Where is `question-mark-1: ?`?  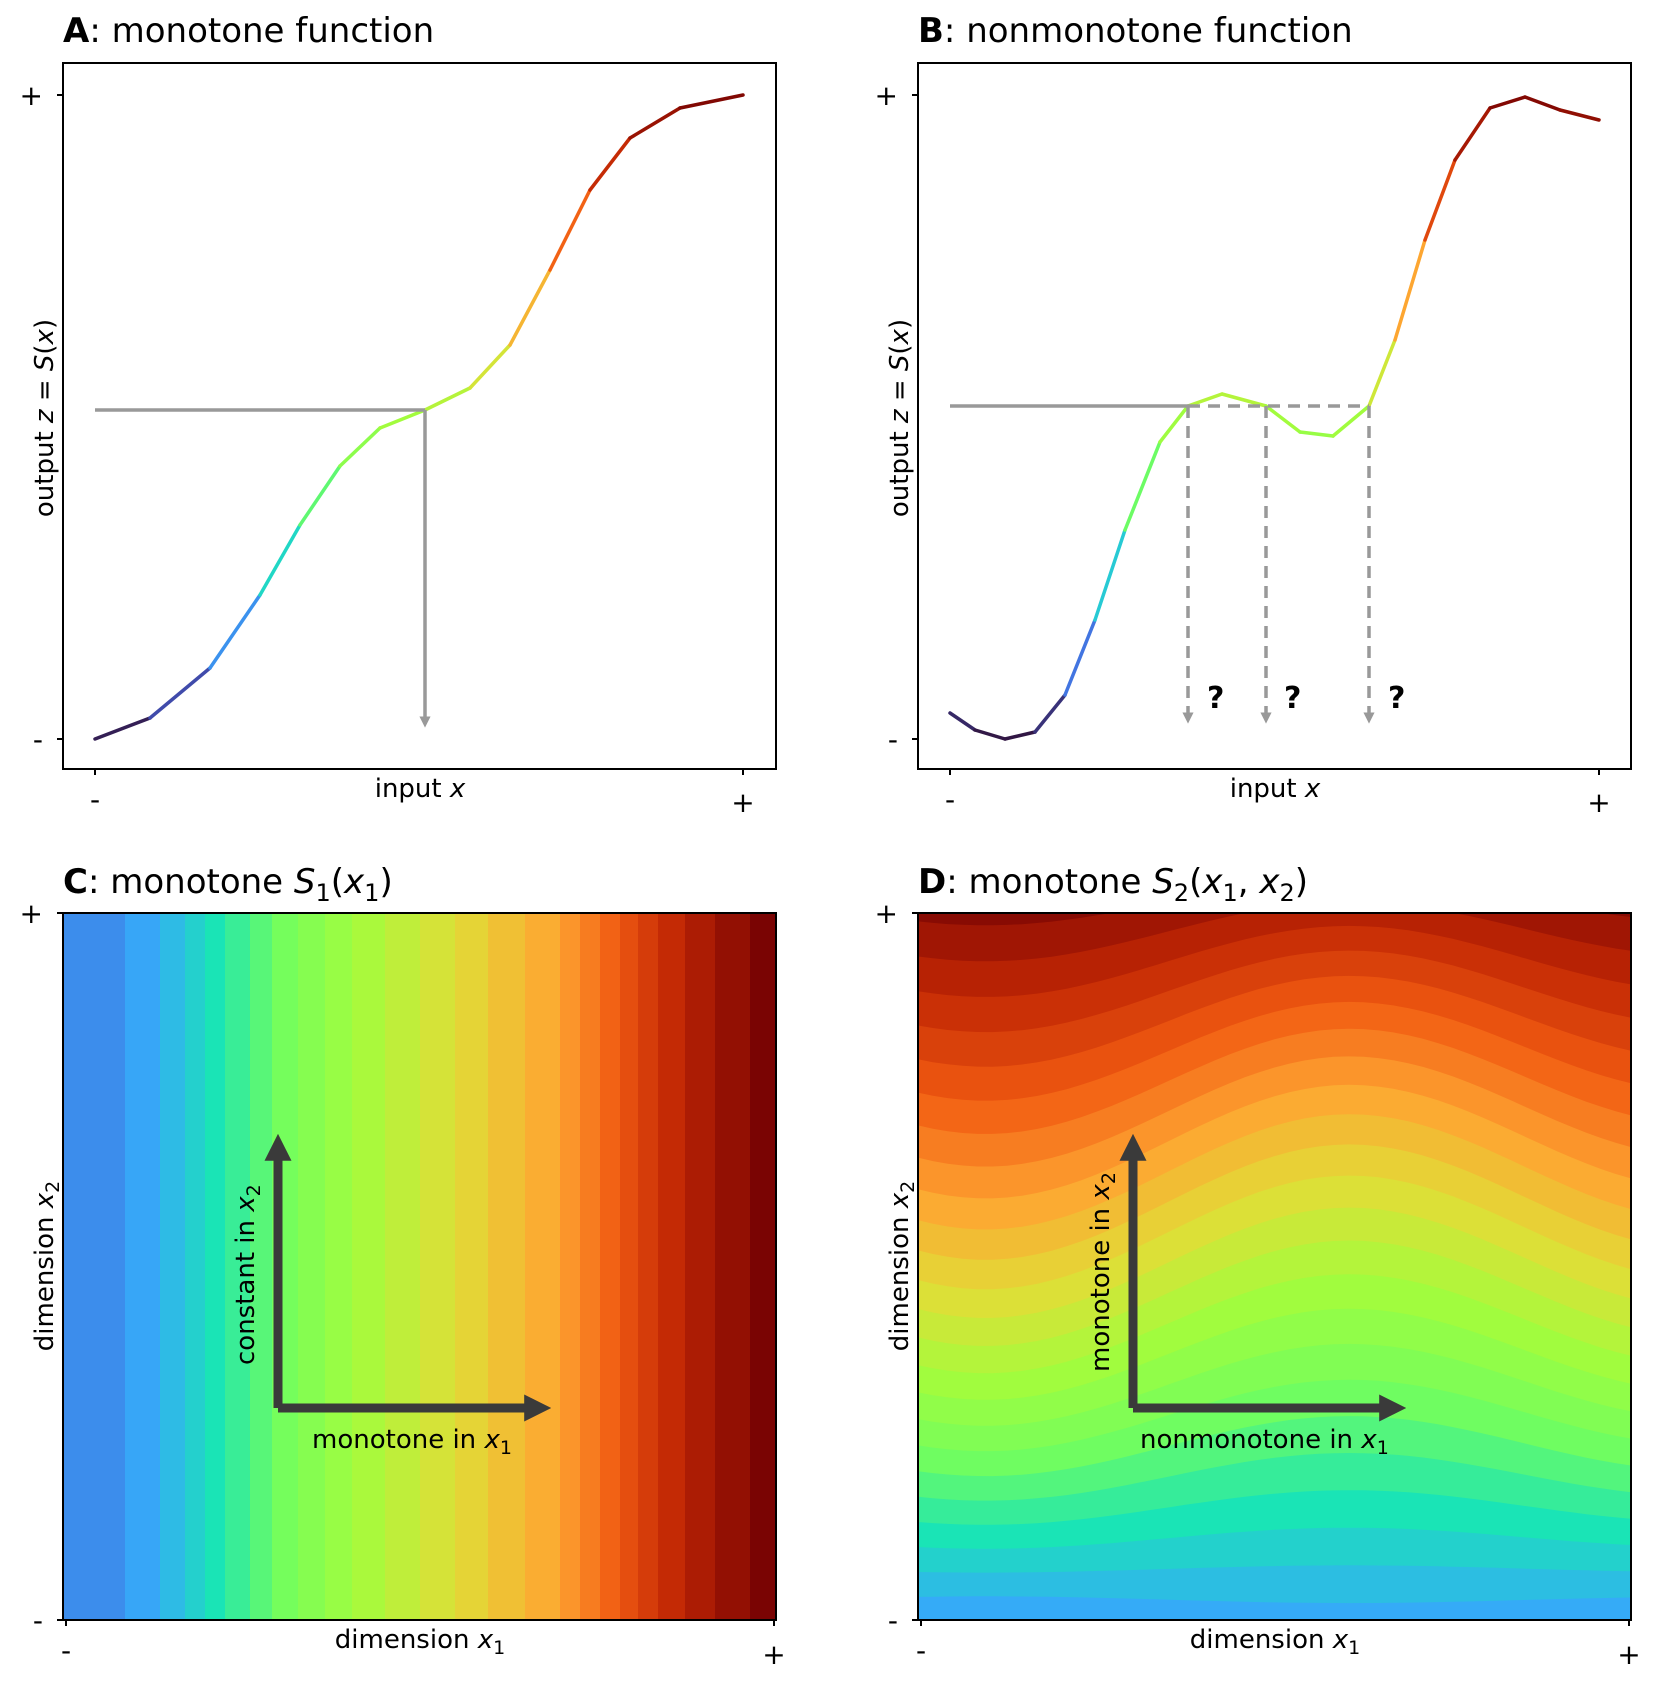 question-mark-1: ? is located at coordinates (1215, 698).